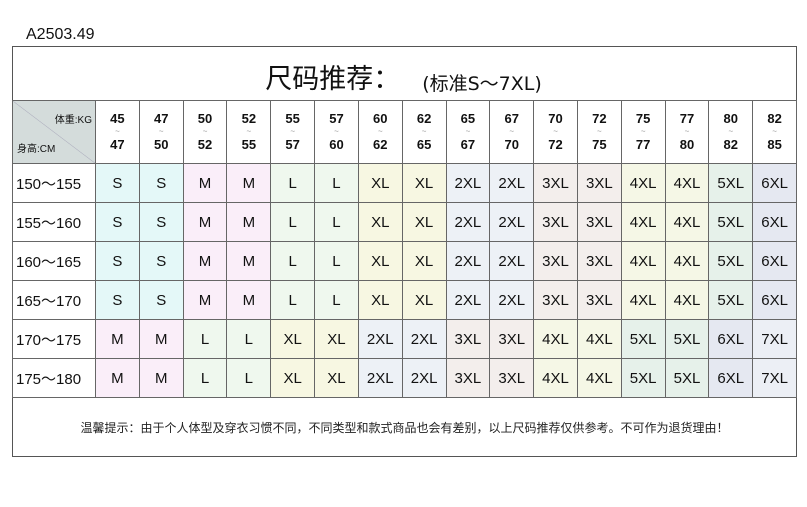 The height and width of the screenshot is (507, 807). What do you see at coordinates (599, 118) in the screenshot?
I see `weight-min: 72` at bounding box center [599, 118].